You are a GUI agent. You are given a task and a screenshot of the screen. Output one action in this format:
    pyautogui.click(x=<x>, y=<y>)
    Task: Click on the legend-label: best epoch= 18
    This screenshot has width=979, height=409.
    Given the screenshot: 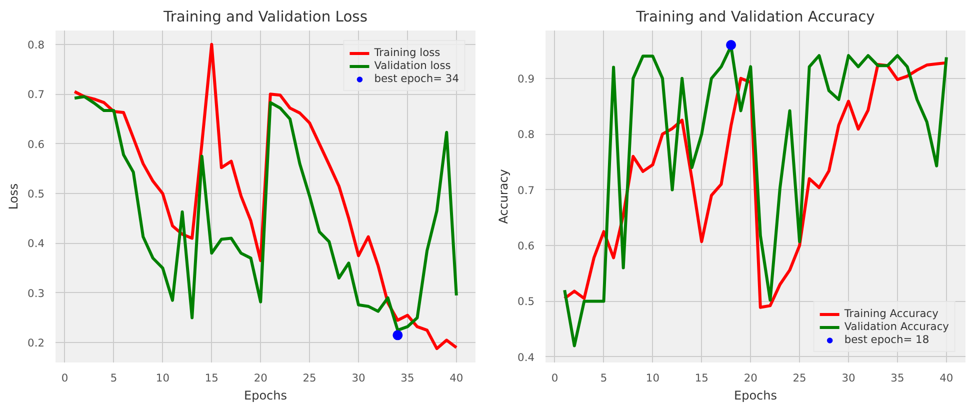 What is the action you would take?
    pyautogui.click(x=887, y=339)
    